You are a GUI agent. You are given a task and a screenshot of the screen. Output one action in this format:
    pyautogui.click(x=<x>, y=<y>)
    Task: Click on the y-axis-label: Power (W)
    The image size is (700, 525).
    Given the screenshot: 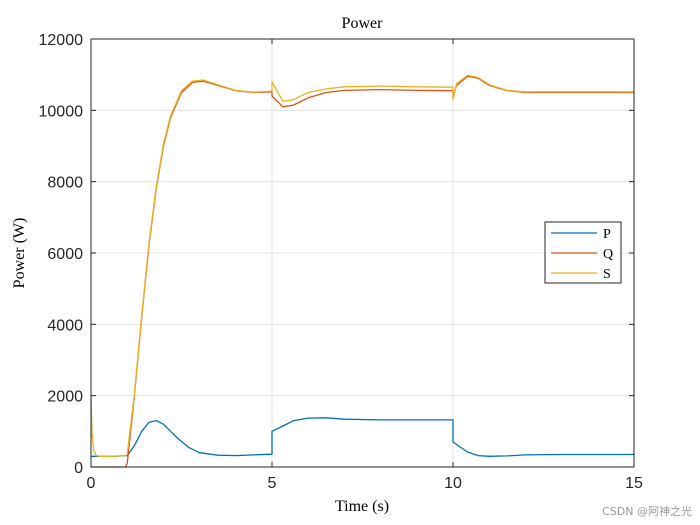 What is the action you would take?
    pyautogui.click(x=19, y=253)
    